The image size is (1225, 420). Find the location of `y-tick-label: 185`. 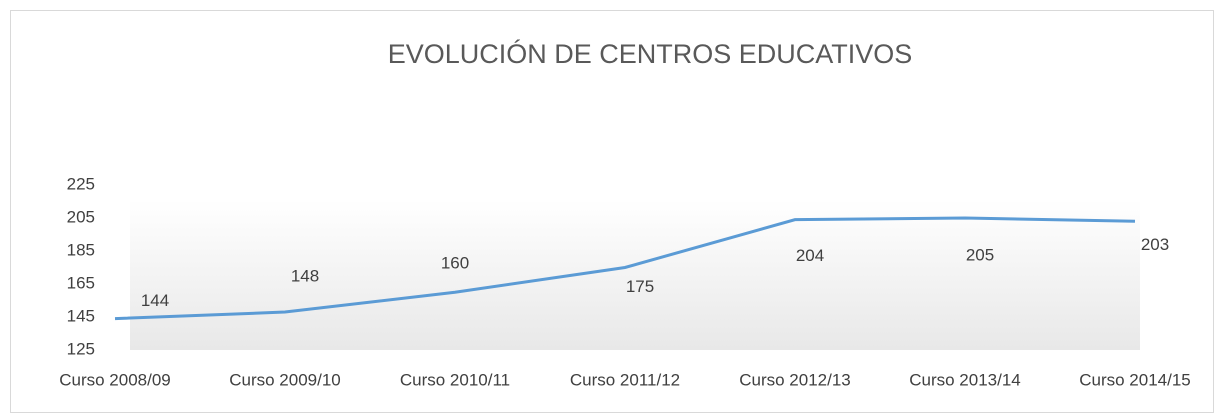

y-tick-label: 185 is located at coordinates (81, 249).